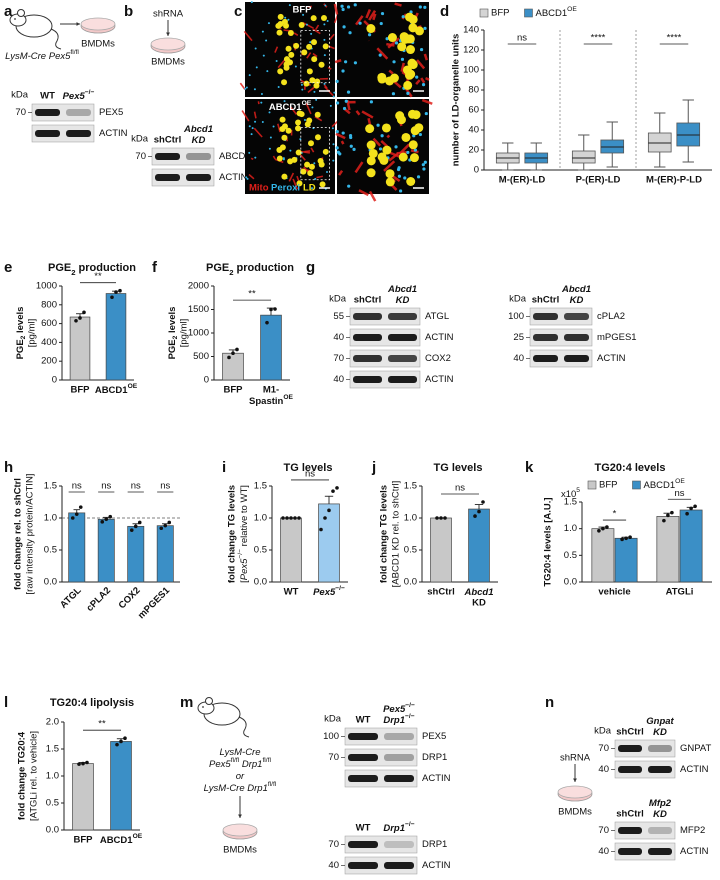  Describe the element at coordinates (576, 289) in the screenshot. I see `text-part: Abcd1` at that location.